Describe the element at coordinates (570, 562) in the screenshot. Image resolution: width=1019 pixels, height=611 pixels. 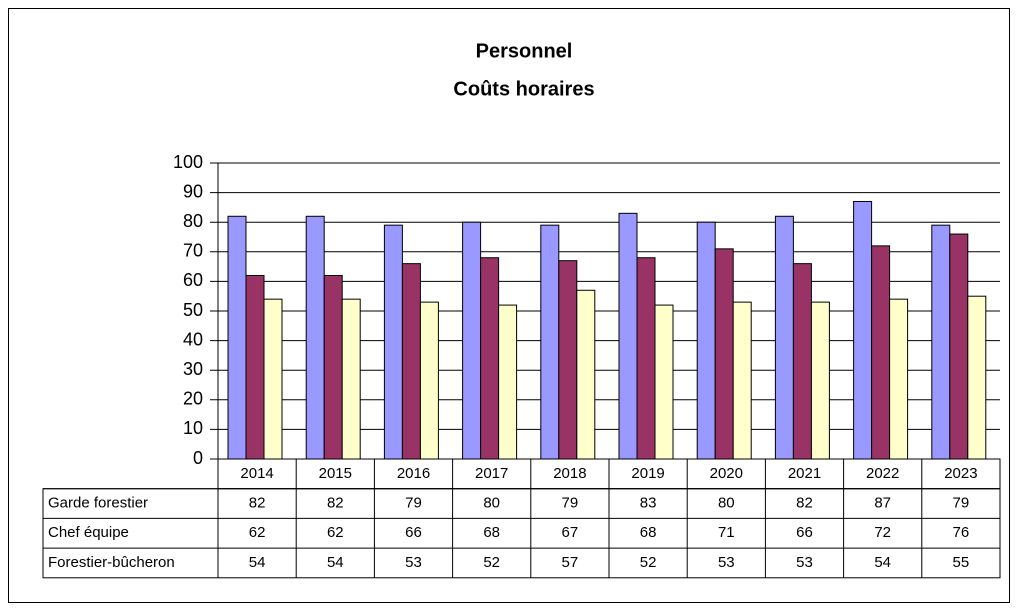
I see `table-value: 57` at that location.